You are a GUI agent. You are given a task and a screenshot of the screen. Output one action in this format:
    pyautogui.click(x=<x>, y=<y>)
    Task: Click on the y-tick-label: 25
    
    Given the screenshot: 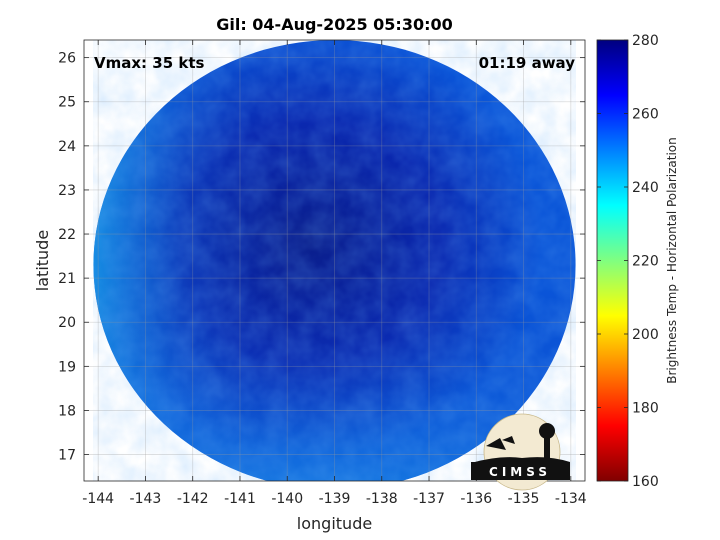 What is the action you would take?
    pyautogui.click(x=67, y=103)
    